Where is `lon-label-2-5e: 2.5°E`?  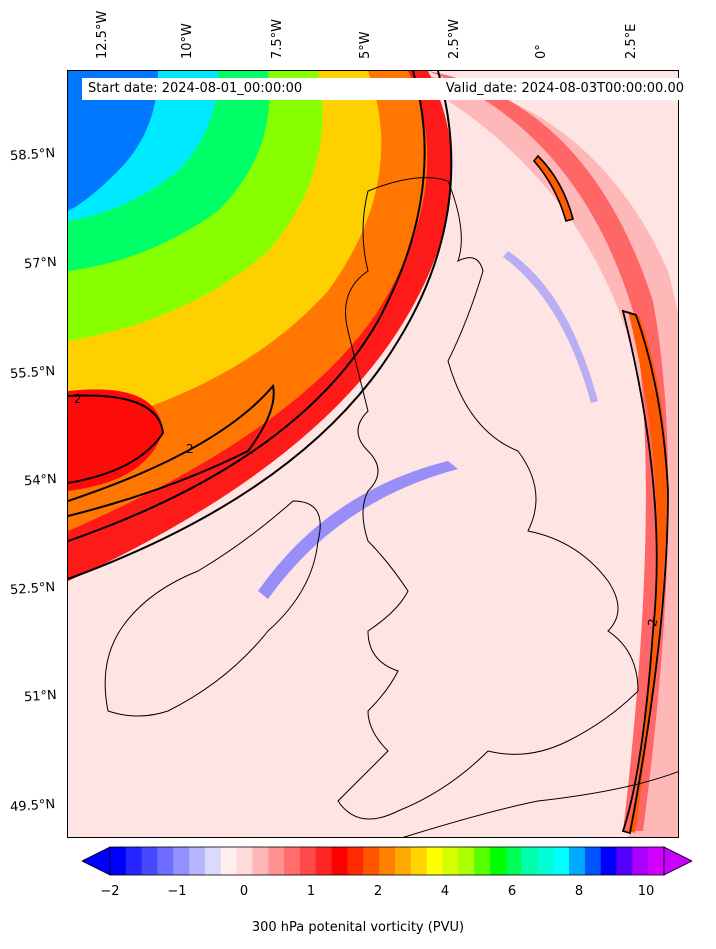
lon-label-2-5e: 2.5°E is located at coordinates (631, 41).